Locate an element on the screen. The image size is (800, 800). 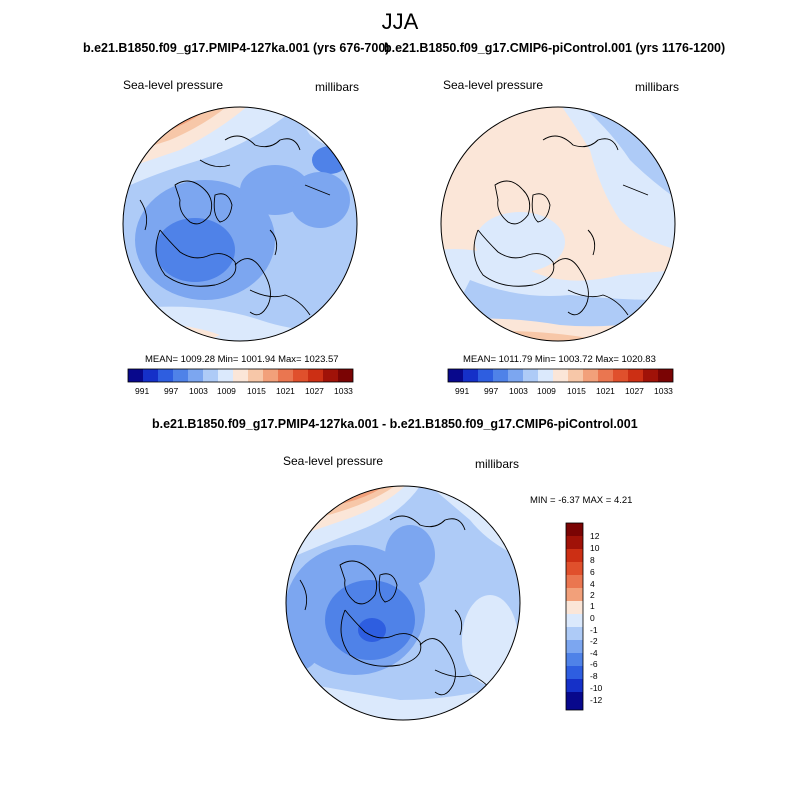
panel2-tick: 991 is located at coordinates (462, 391).